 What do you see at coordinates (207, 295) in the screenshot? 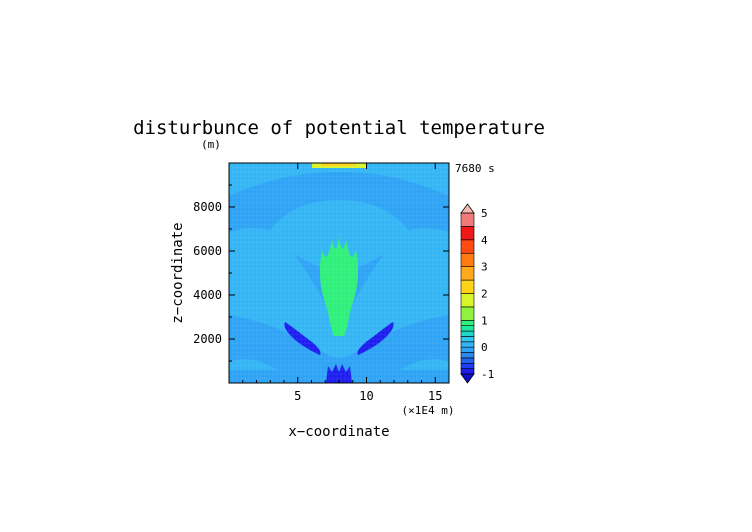
I see `y-tick-label: 4000` at bounding box center [207, 295].